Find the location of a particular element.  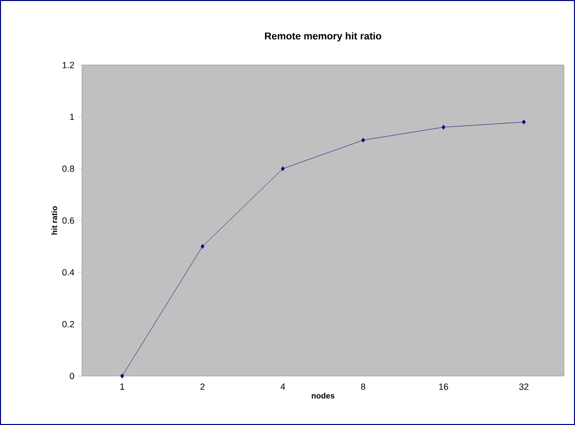

y-tick-label: 0 is located at coordinates (72, 376).